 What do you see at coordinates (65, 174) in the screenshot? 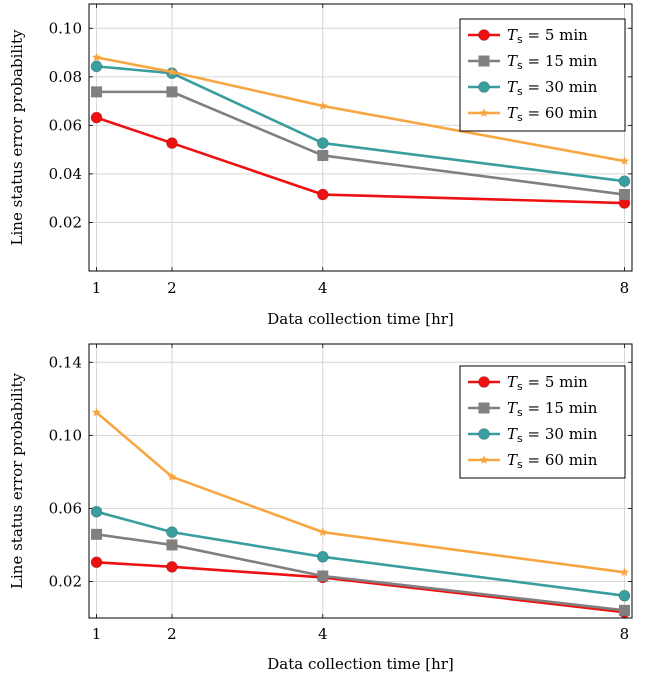
I see `y-tick-label: 0.04` at bounding box center [65, 174].